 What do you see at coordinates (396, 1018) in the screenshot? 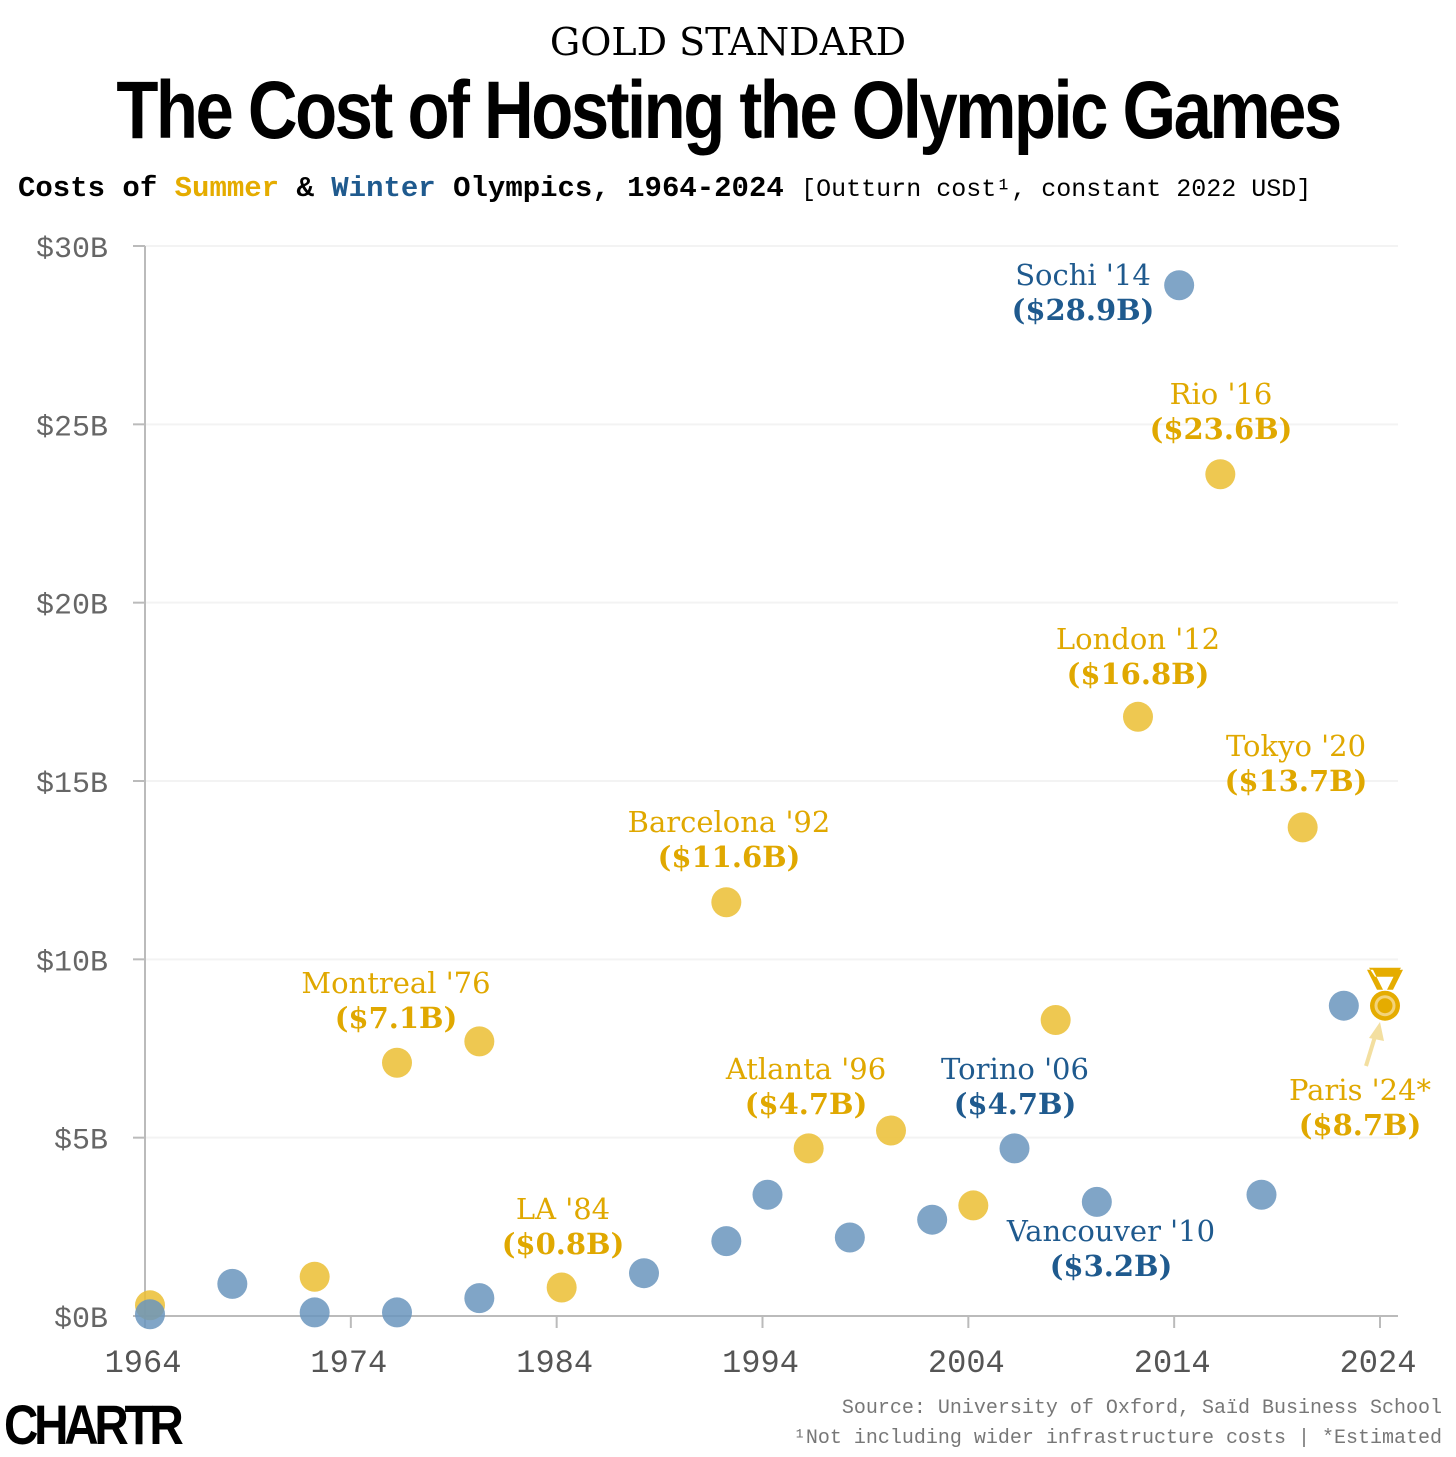
I see `point-value: ($7.1B)` at bounding box center [396, 1018].